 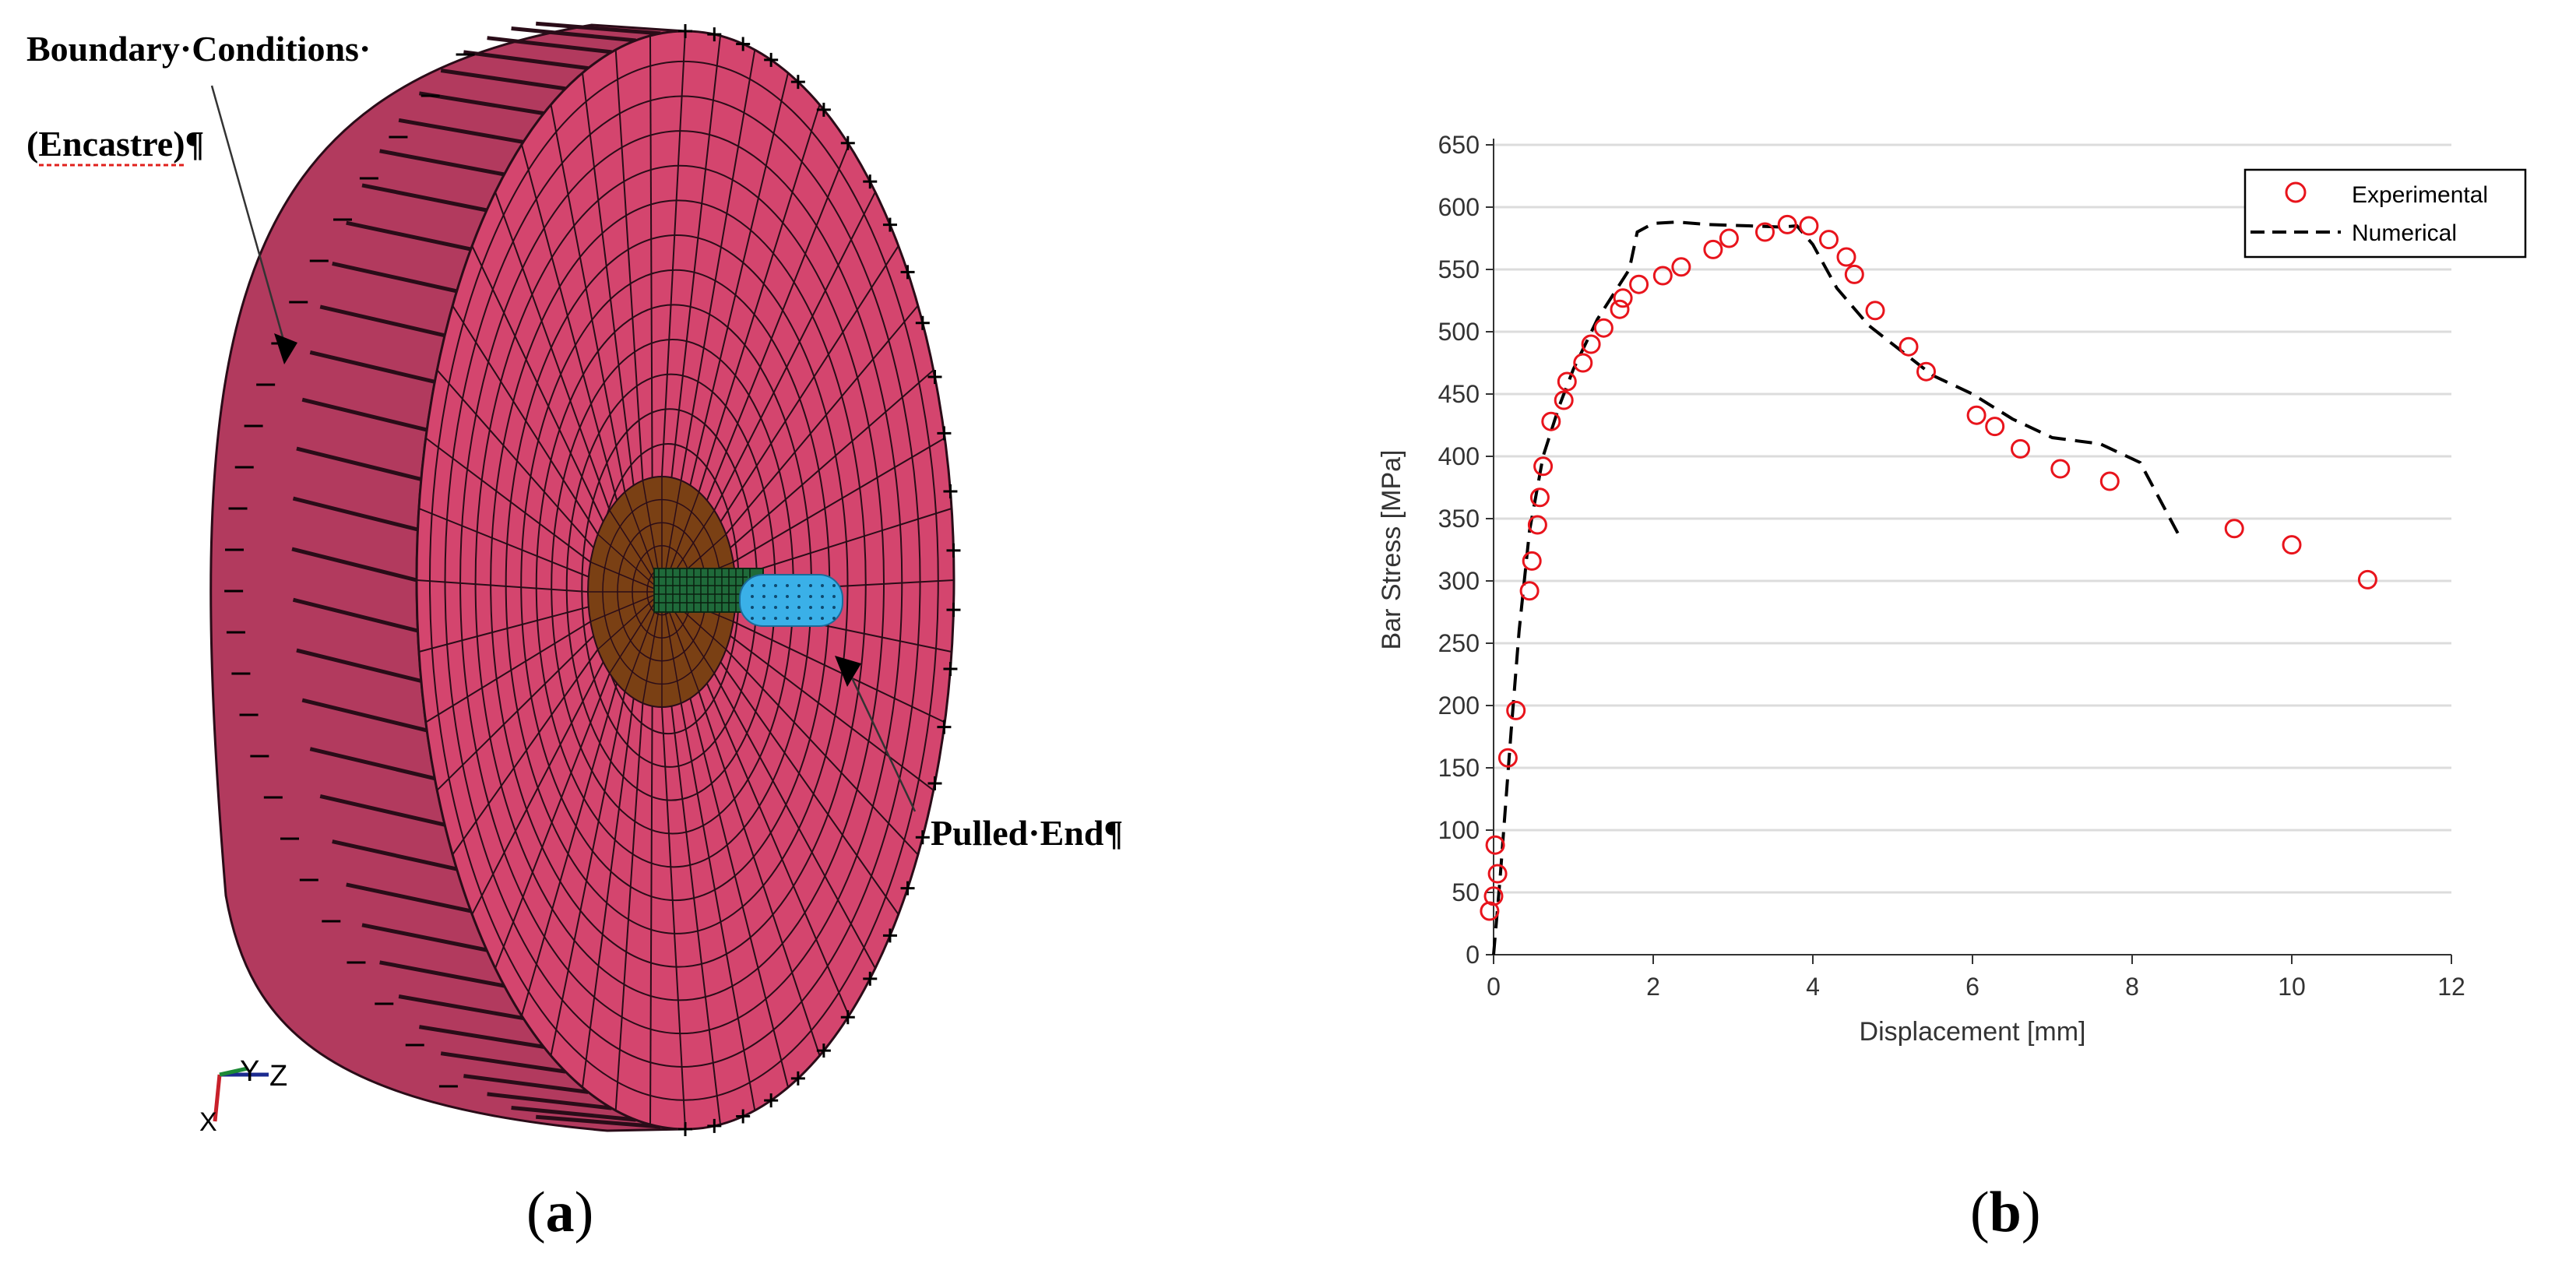 I want to click on y-tick-label: 500, so click(x=1459, y=332).